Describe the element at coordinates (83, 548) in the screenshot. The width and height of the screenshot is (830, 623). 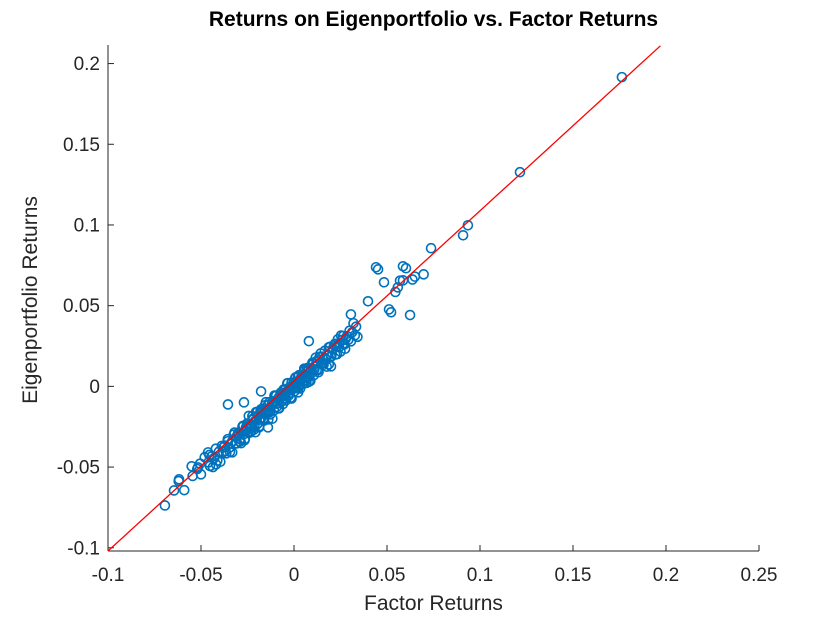
I see `y-tick-label: -0.1` at that location.